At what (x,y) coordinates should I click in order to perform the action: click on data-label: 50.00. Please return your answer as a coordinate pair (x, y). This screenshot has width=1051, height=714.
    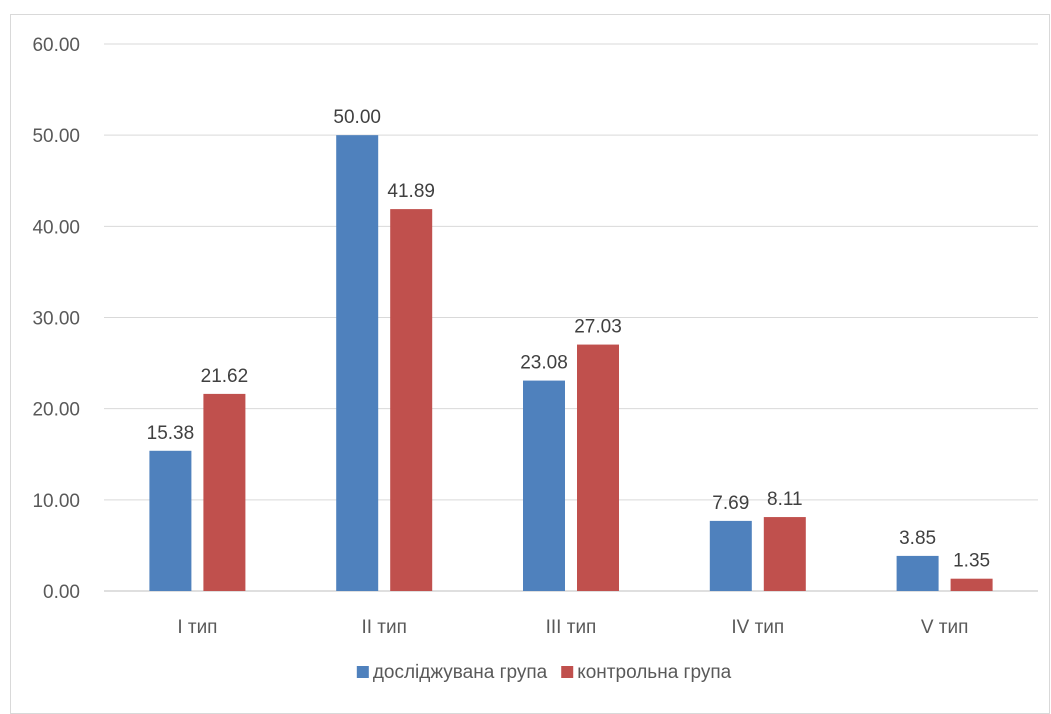
    Looking at the image, I should click on (357, 117).